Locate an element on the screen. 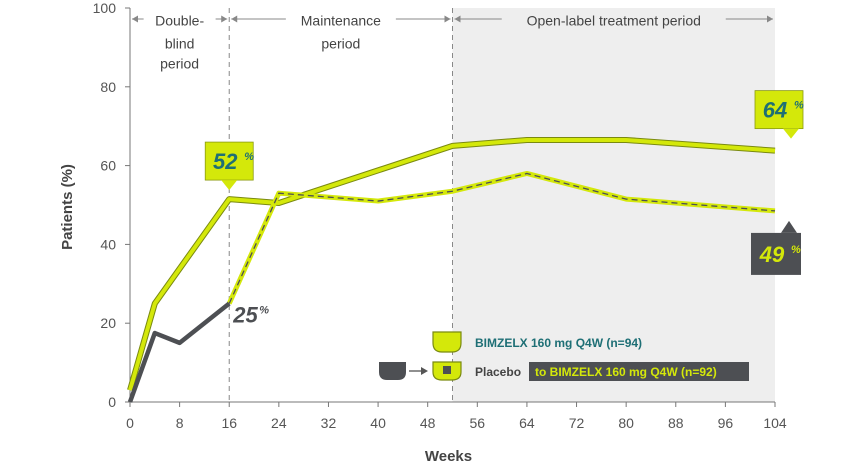 The image size is (860, 467). legend-switch-label-bg is located at coordinates (639, 371).